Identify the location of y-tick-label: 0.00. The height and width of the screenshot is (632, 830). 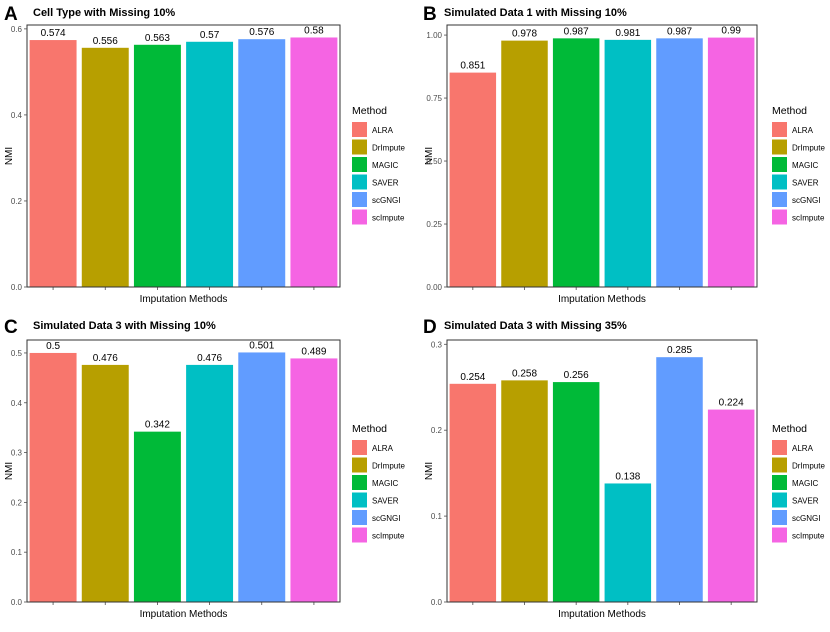
(434, 287).